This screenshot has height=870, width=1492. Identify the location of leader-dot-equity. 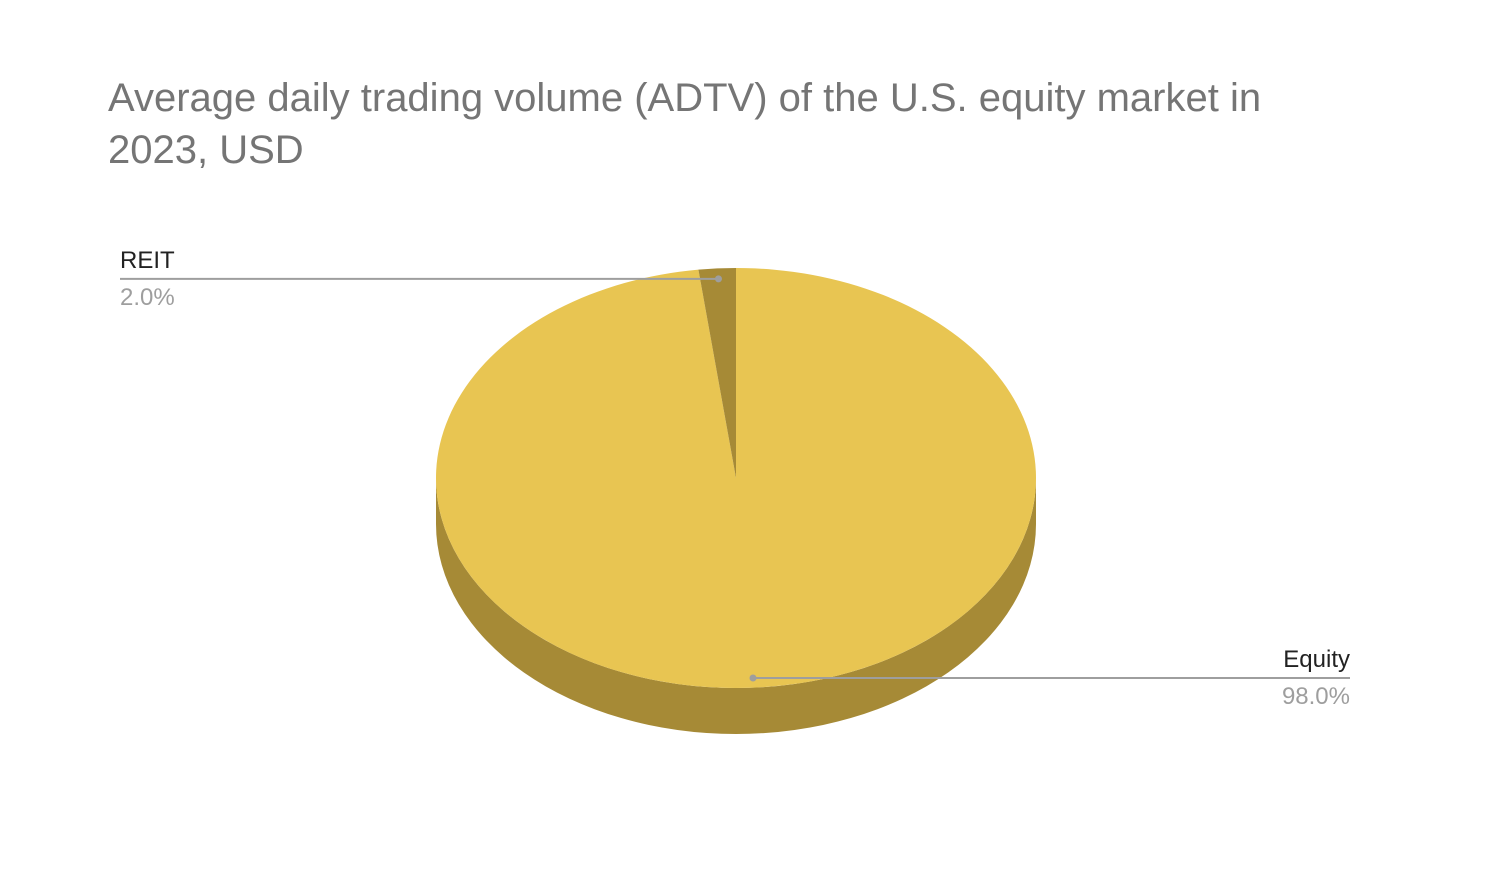
(753, 678).